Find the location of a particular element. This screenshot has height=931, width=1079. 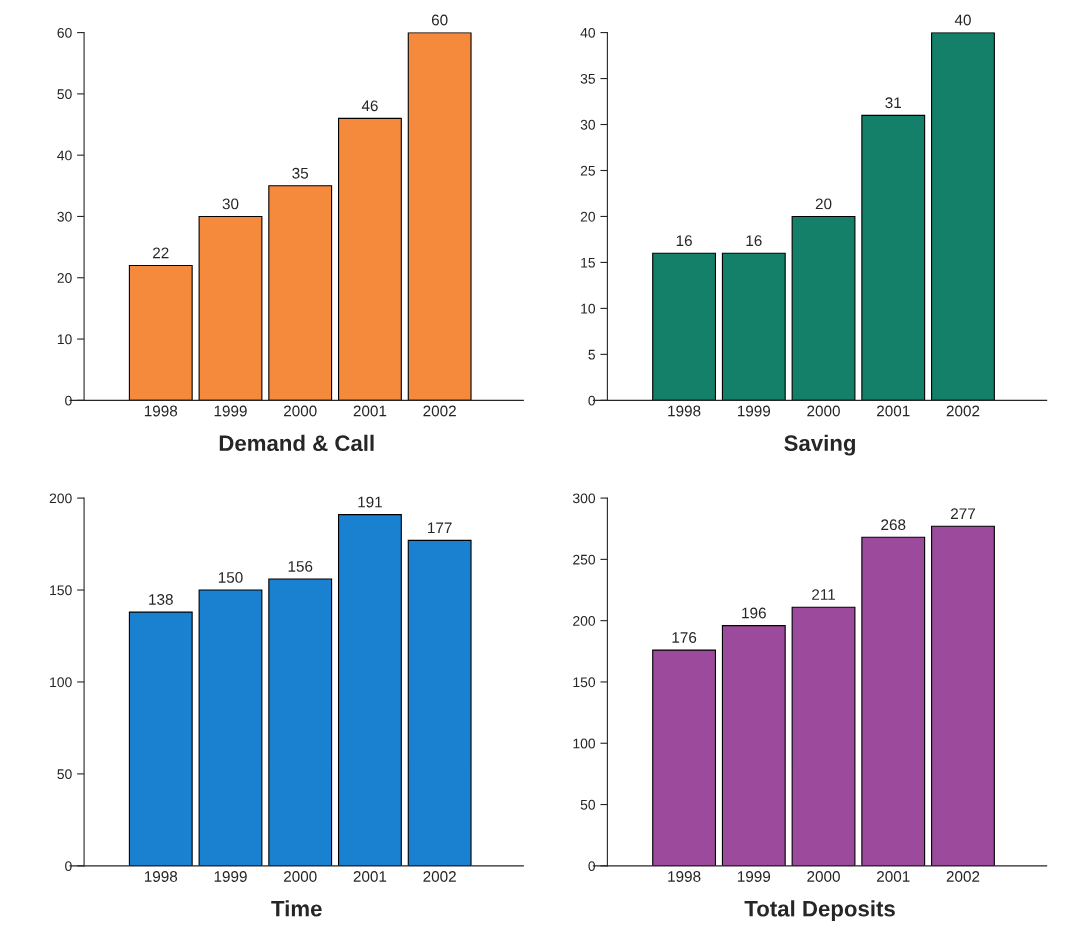

data-label: 156 is located at coordinates (300, 566).